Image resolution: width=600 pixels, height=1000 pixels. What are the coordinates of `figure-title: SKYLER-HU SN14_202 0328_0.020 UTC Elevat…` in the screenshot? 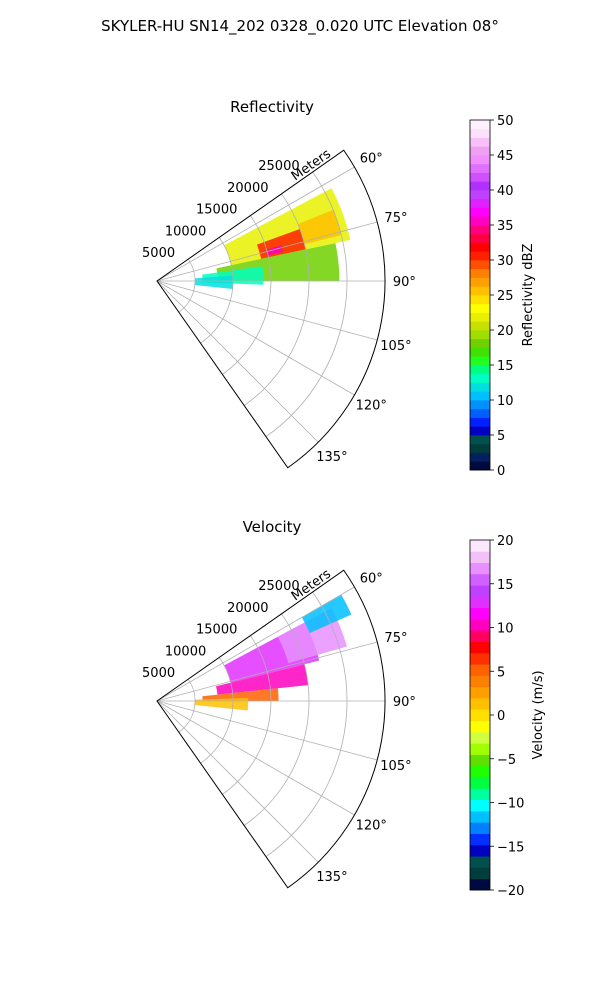 It's located at (300, 26).